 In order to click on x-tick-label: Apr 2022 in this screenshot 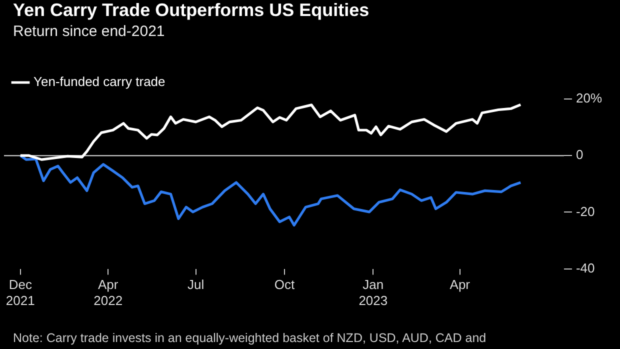, I will do `click(108, 292)`.